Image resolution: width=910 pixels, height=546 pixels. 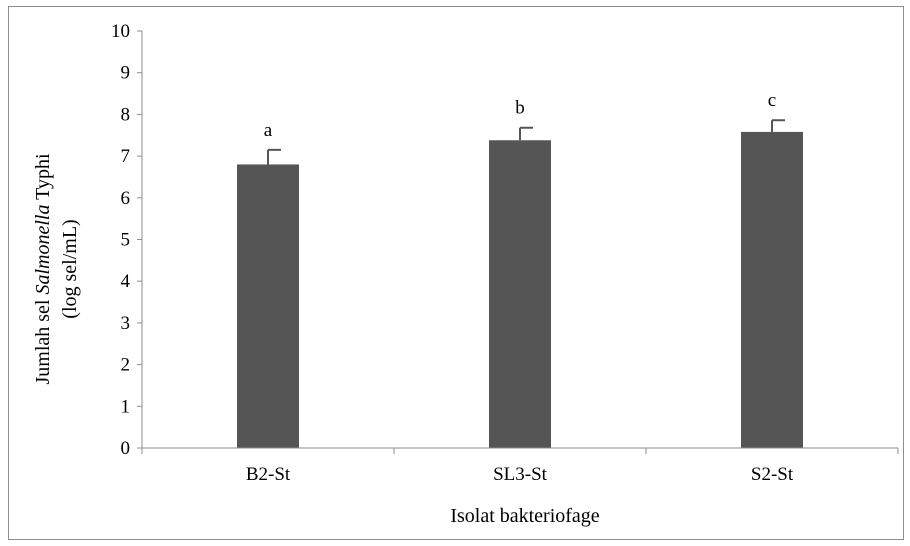 I want to click on y-axis-title-prefix: Jumlah sel, so click(x=43, y=340).